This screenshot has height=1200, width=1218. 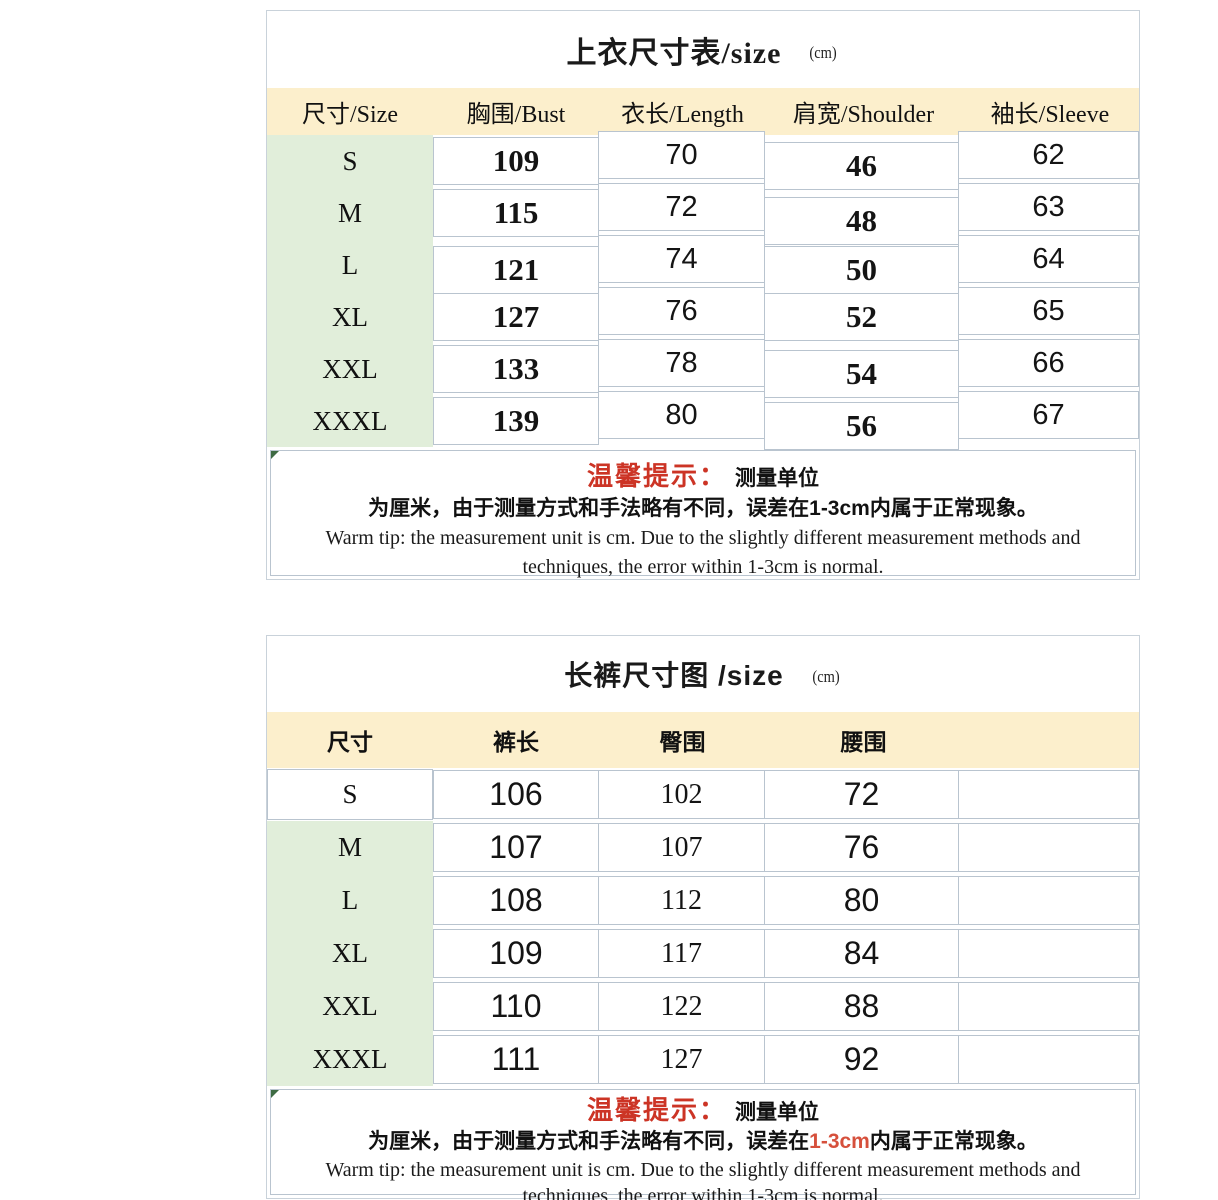 What do you see at coordinates (516, 317) in the screenshot?
I see `bust-value: 127` at bounding box center [516, 317].